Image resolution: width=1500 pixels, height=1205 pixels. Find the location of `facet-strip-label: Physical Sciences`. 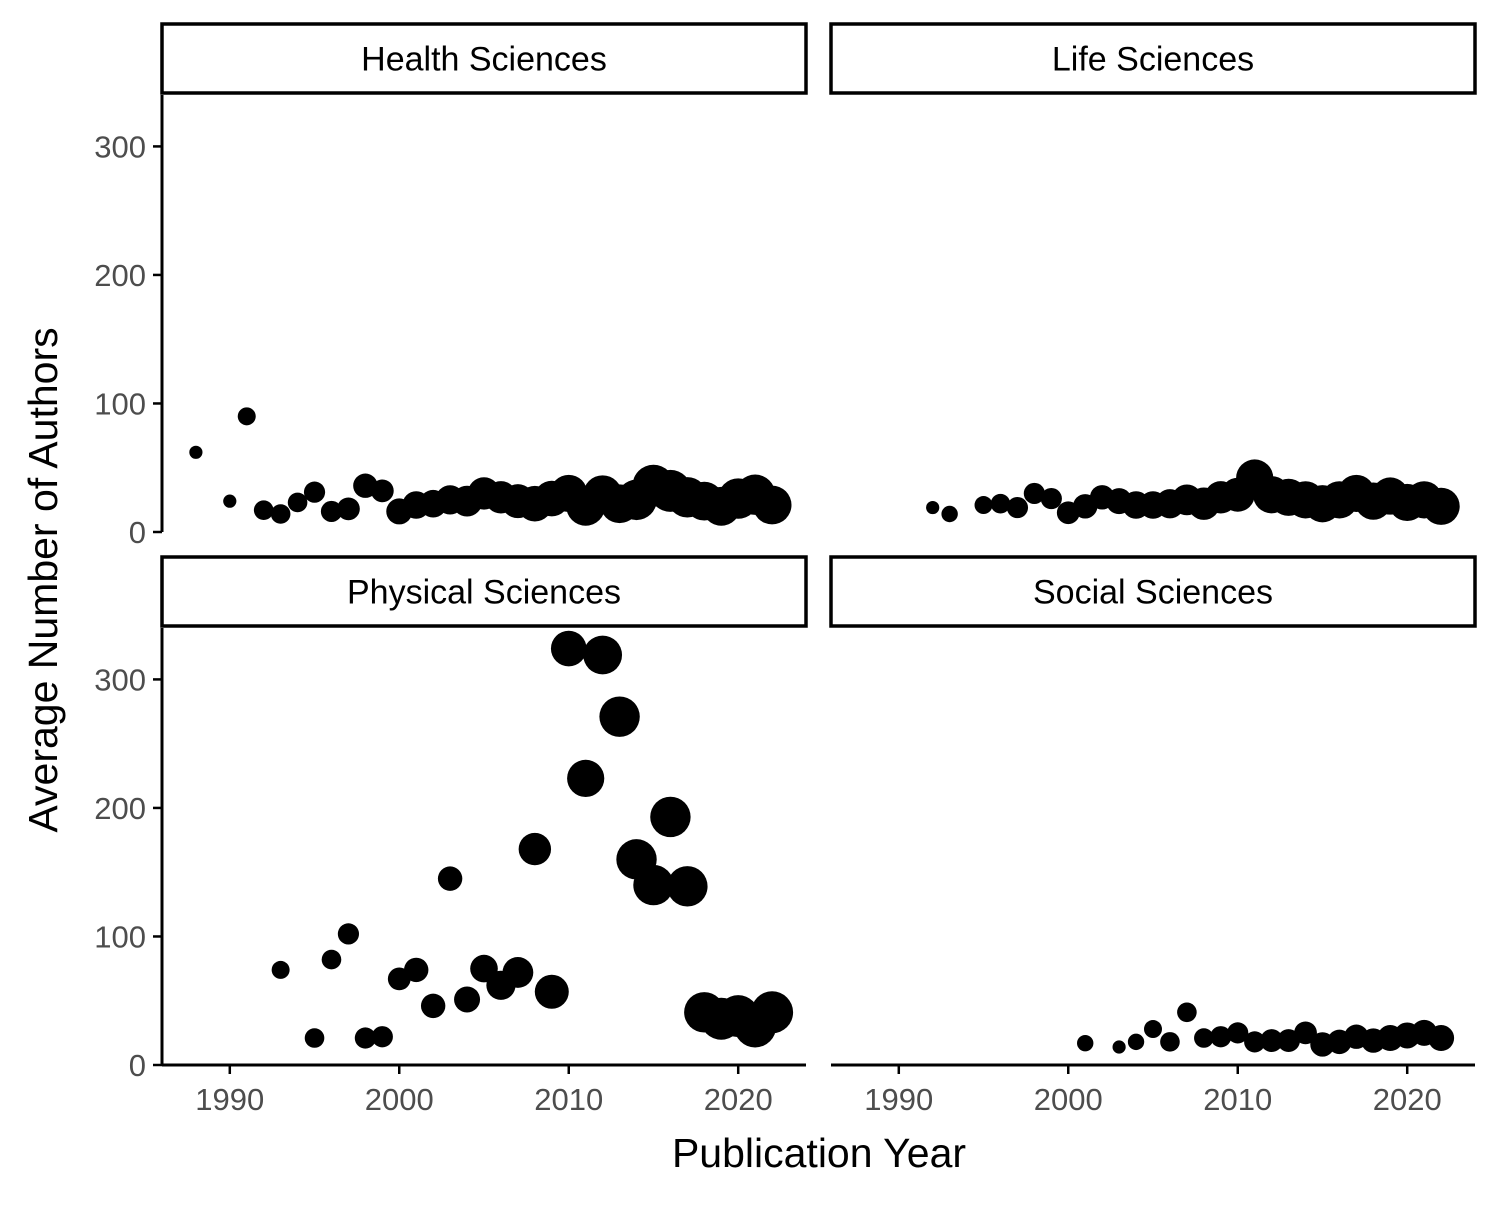

facet-strip-label: Physical Sciences is located at coordinates (484, 593).